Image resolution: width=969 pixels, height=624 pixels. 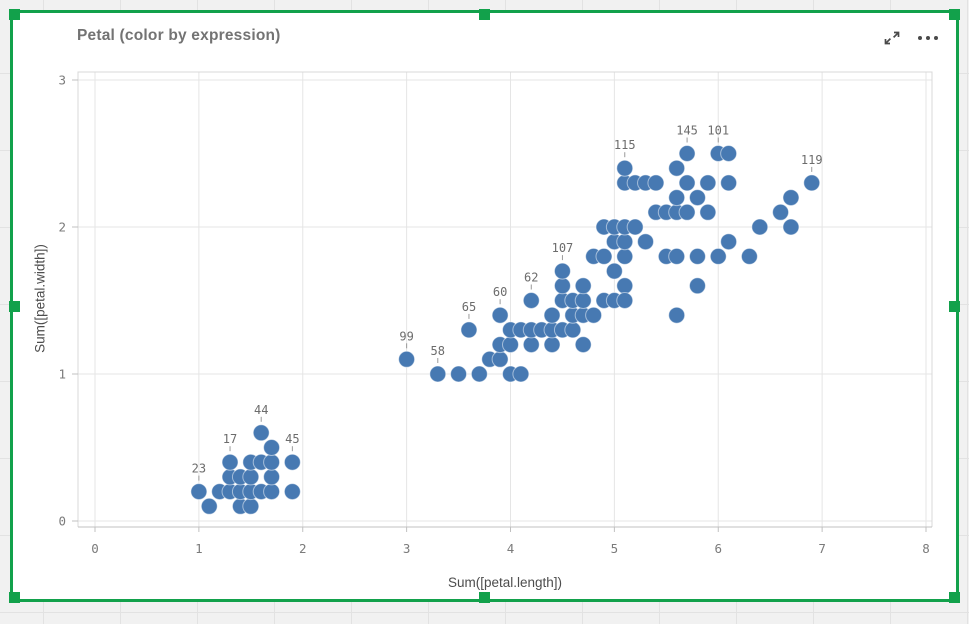 What do you see at coordinates (62, 374) in the screenshot?
I see `y-tick-label: 1` at bounding box center [62, 374].